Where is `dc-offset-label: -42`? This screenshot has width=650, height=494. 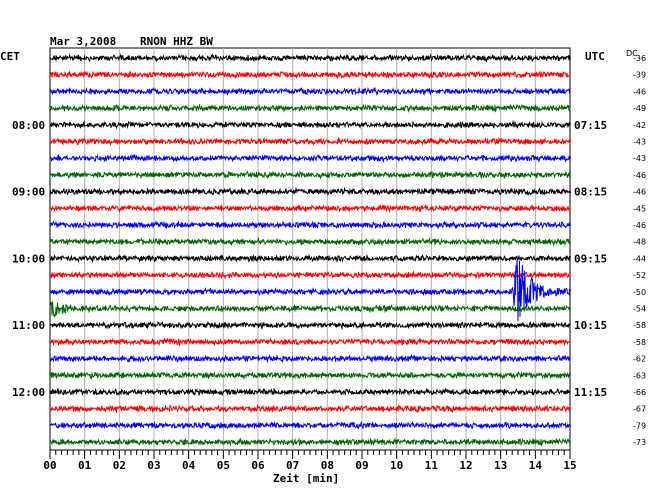
dc-offset-label: -42 is located at coordinates (639, 125).